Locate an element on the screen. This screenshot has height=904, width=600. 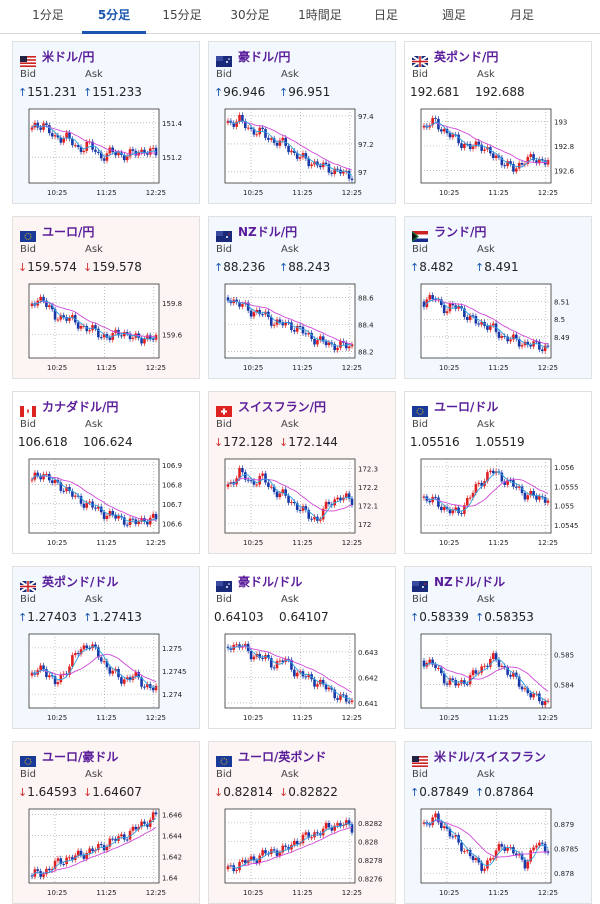
currency-pair-link: スイスフラン/円 is located at coordinates (282, 407).